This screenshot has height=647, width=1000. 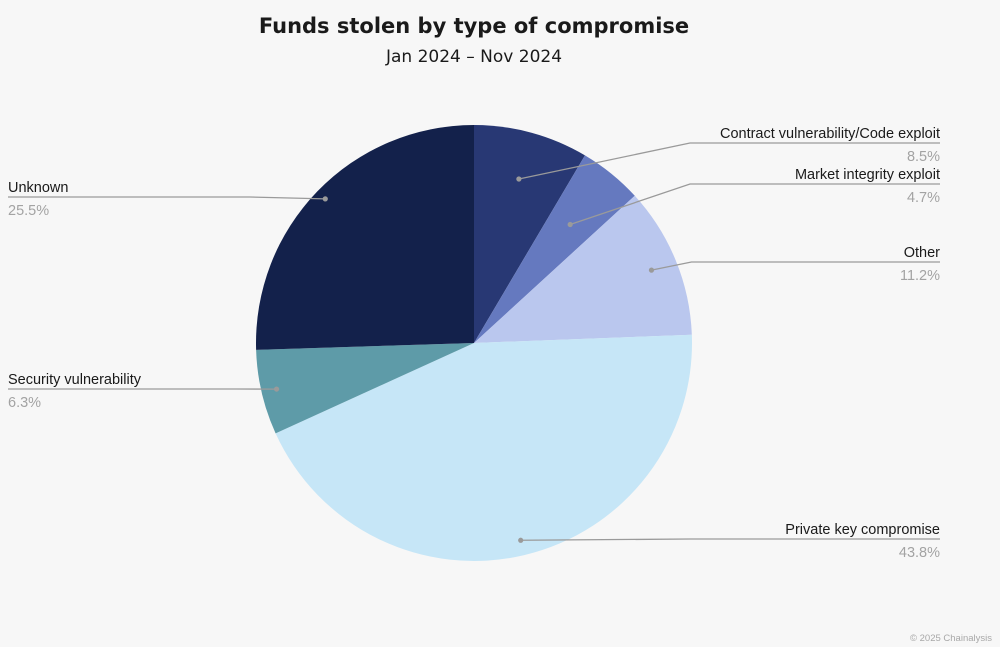 I want to click on leader-dot-other, so click(x=651, y=270).